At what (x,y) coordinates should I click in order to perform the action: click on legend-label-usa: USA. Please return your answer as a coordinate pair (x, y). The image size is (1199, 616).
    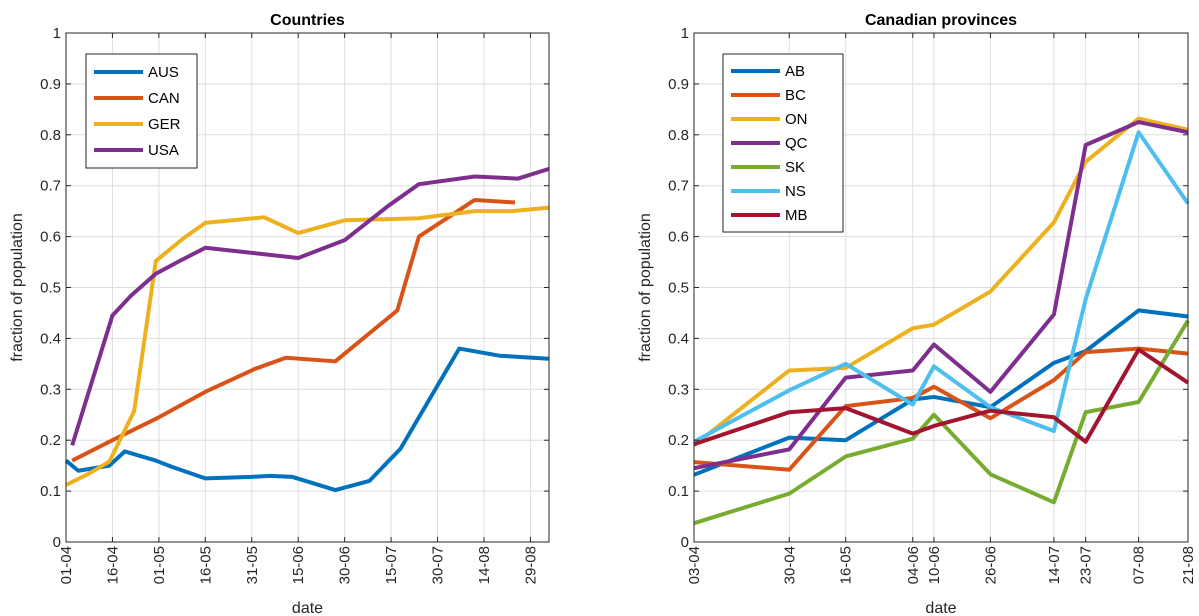
    Looking at the image, I should click on (163, 150).